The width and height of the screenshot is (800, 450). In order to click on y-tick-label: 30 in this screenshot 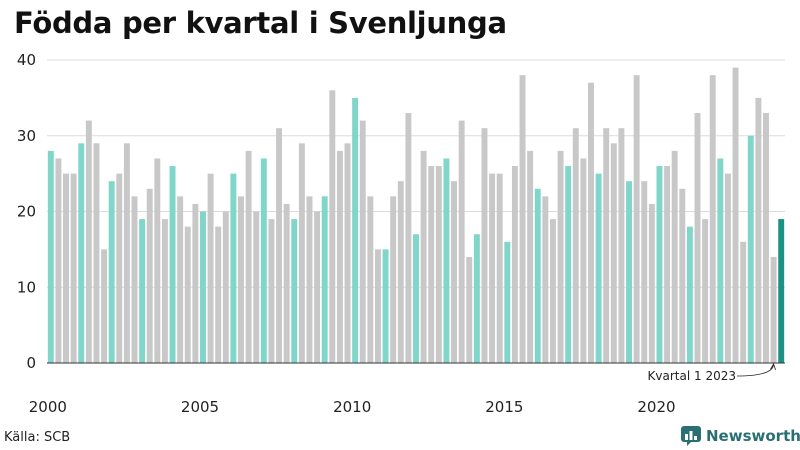, I will do `click(26, 136)`.